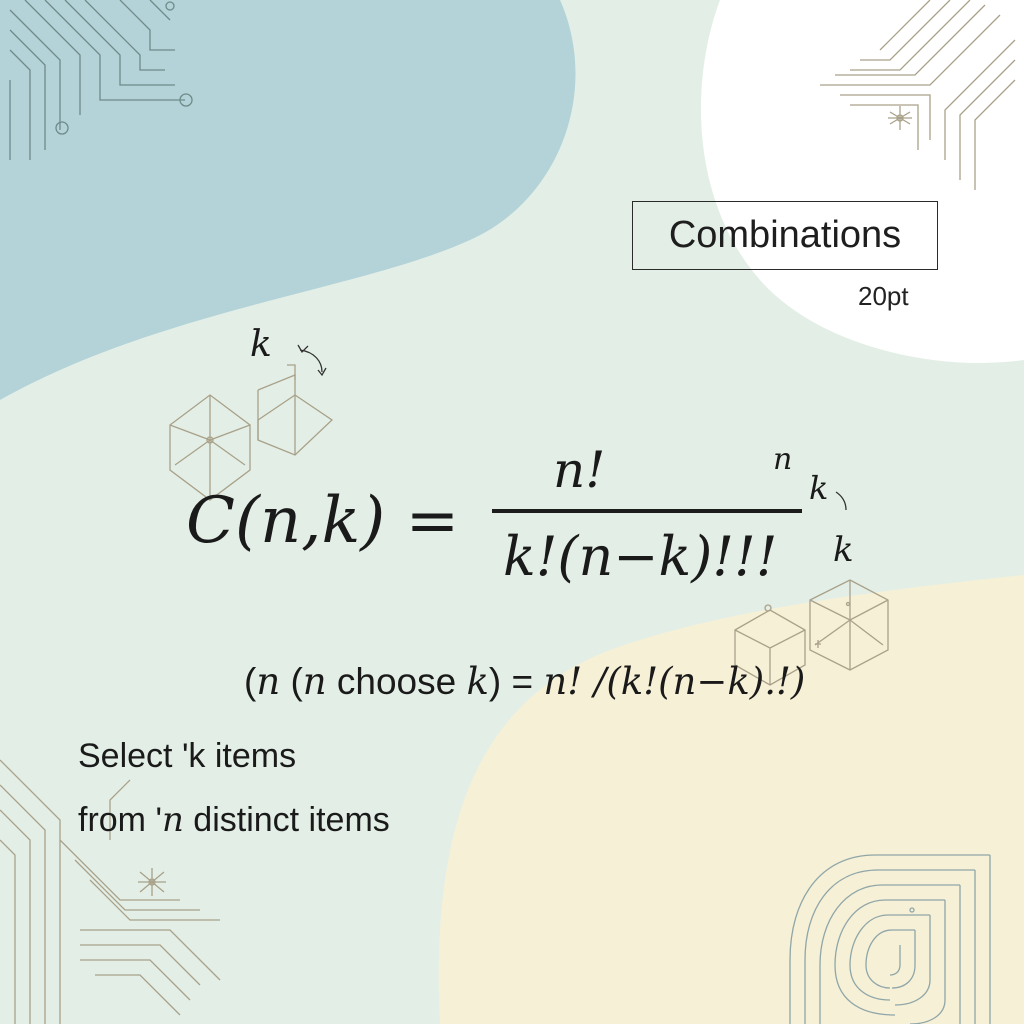 The image size is (1024, 1024). What do you see at coordinates (286, 820) in the screenshot?
I see `description-line-2-suffix: distinct items` at bounding box center [286, 820].